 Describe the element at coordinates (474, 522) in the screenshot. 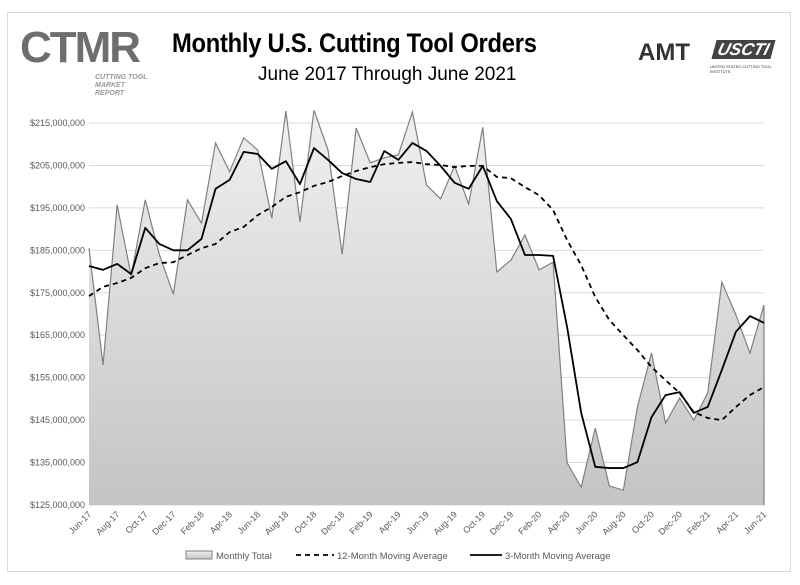

I see `x-tick-label: Oct-19` at that location.